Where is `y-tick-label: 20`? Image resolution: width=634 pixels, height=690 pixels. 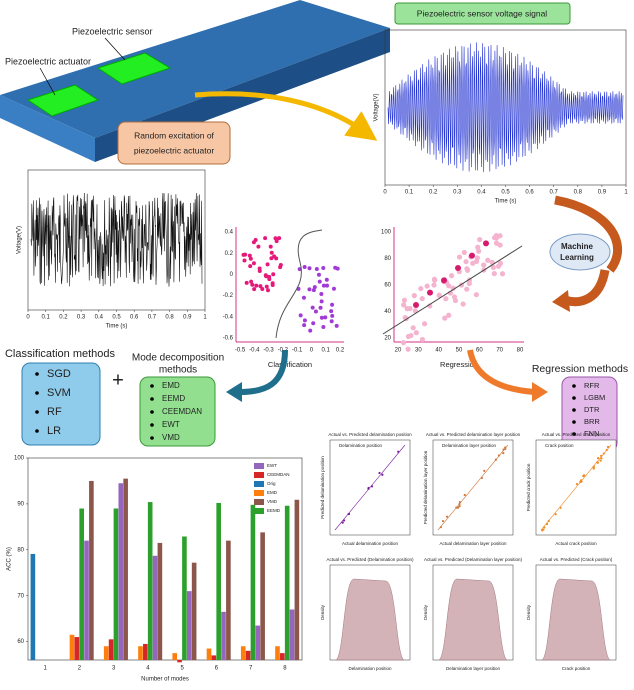 y-tick-label: 20 is located at coordinates (387, 339).